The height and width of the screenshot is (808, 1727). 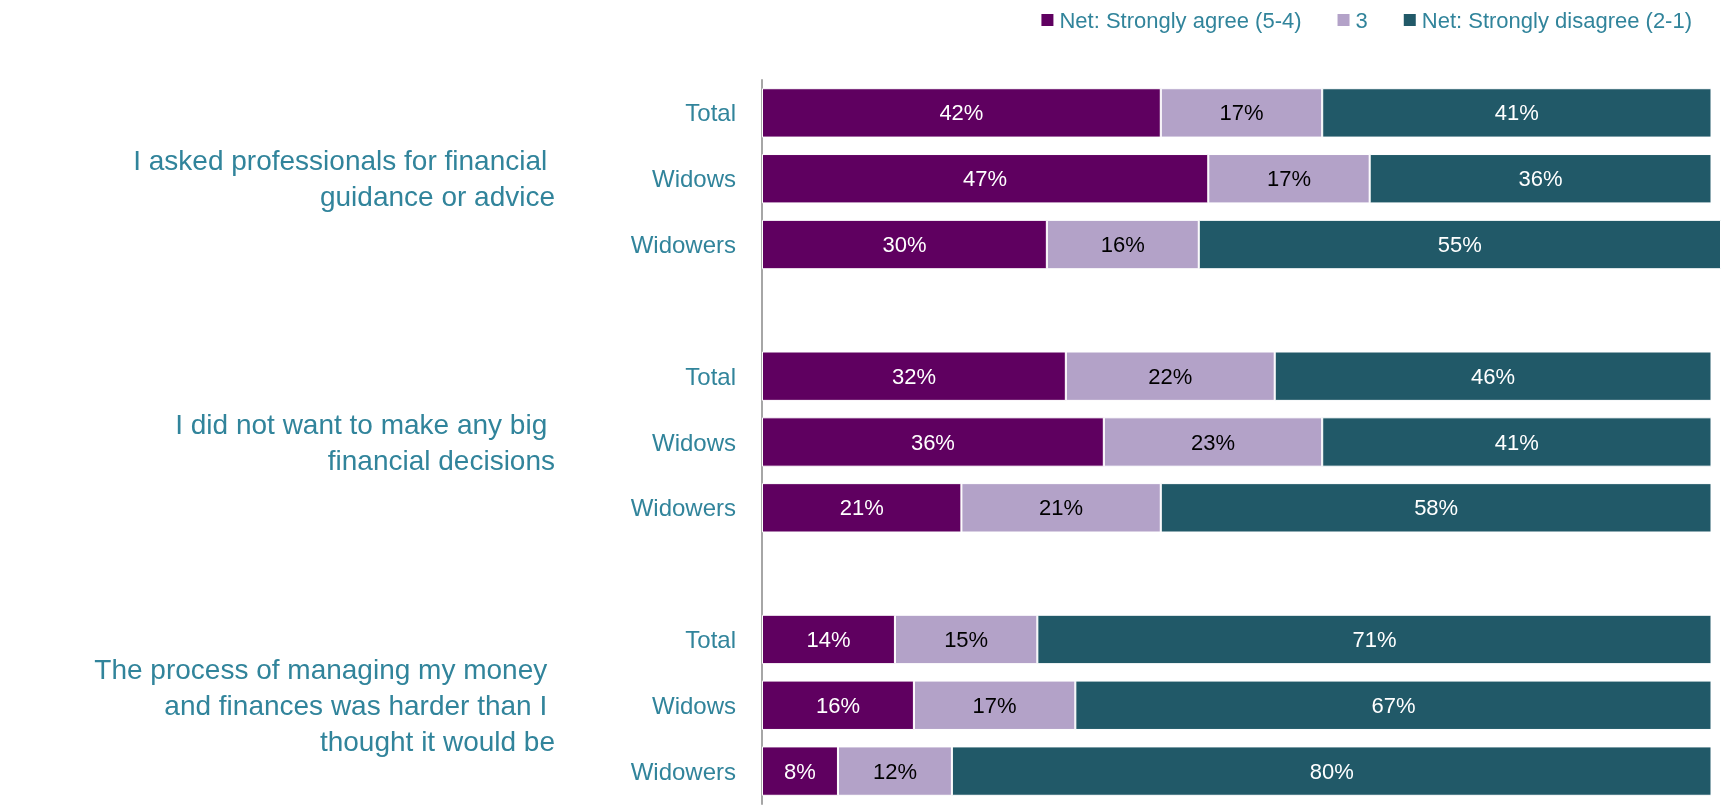 What do you see at coordinates (1493, 376) in the screenshot?
I see `data-label: 46%` at bounding box center [1493, 376].